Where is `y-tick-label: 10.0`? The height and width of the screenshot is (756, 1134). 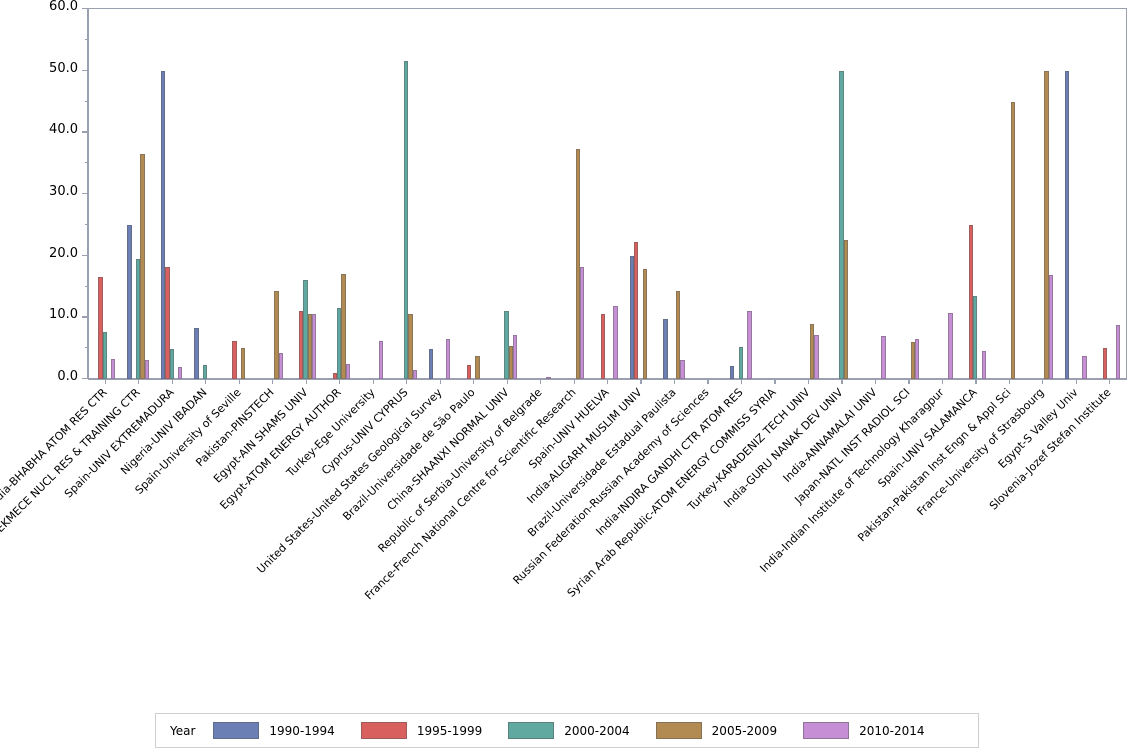
y-tick-label: 10.0 is located at coordinates (63, 315).